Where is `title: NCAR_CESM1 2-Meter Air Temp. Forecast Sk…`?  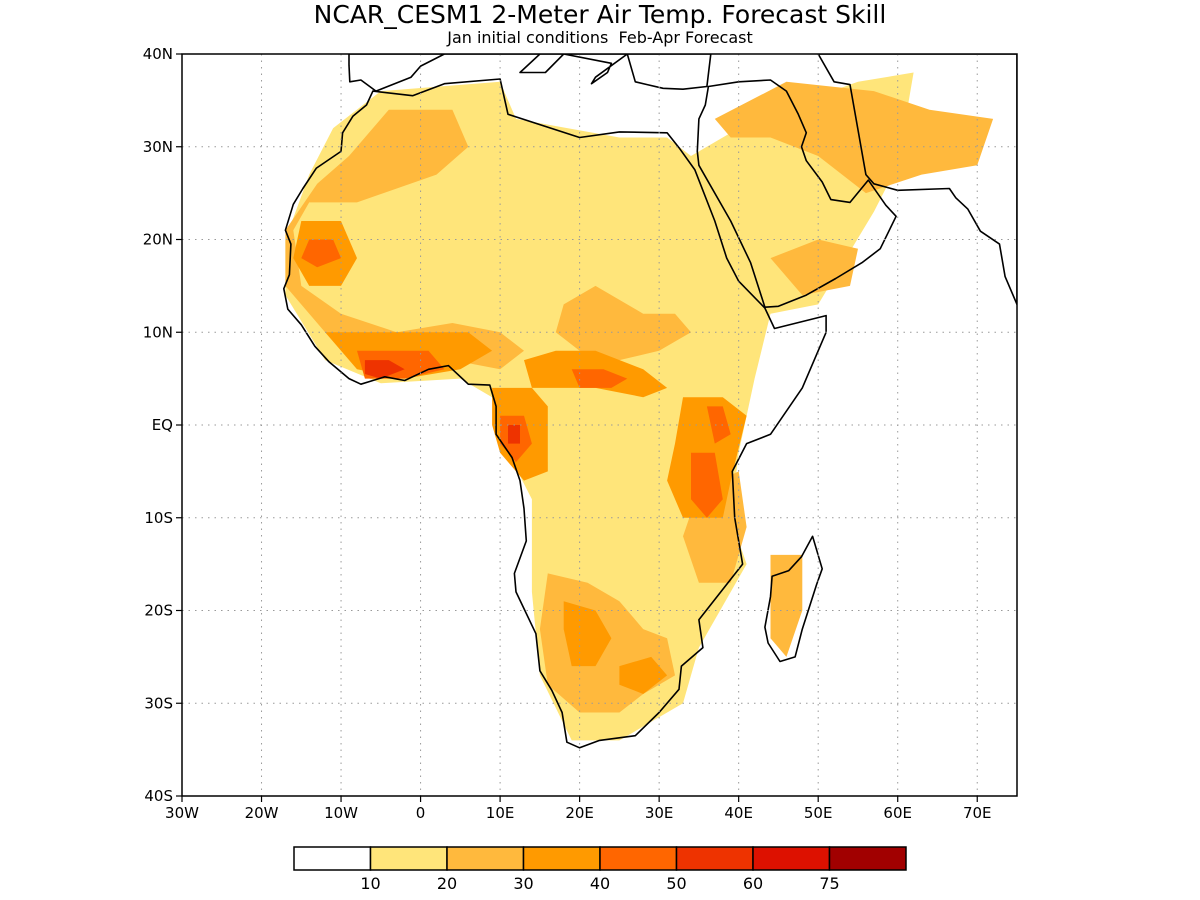 title: NCAR_CESM1 2-Meter Air Temp. Forecast Sk… is located at coordinates (600, 14).